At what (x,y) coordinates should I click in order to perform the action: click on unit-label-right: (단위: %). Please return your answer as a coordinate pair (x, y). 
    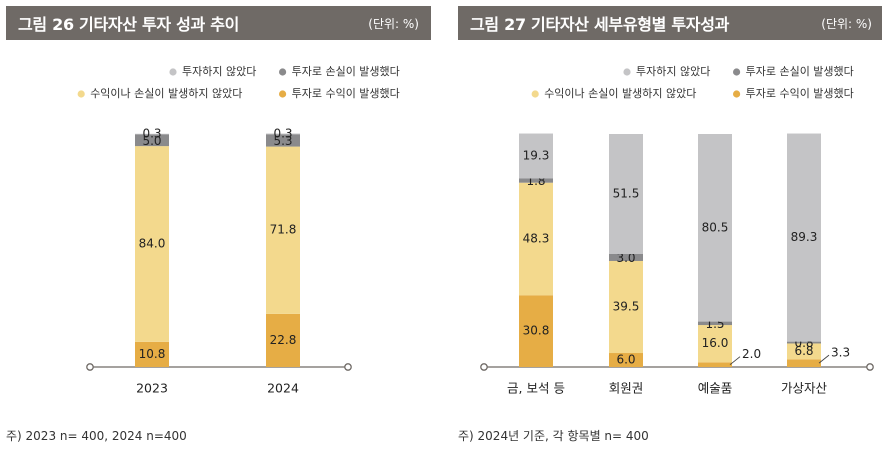
    Looking at the image, I should click on (846, 23).